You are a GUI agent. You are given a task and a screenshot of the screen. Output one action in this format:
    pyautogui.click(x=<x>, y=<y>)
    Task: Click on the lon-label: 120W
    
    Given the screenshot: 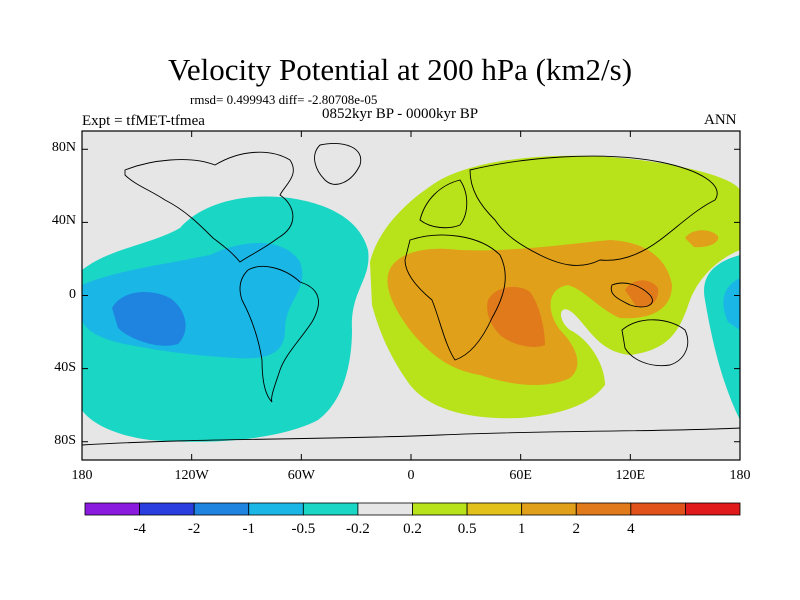 What is the action you would take?
    pyautogui.click(x=191, y=475)
    